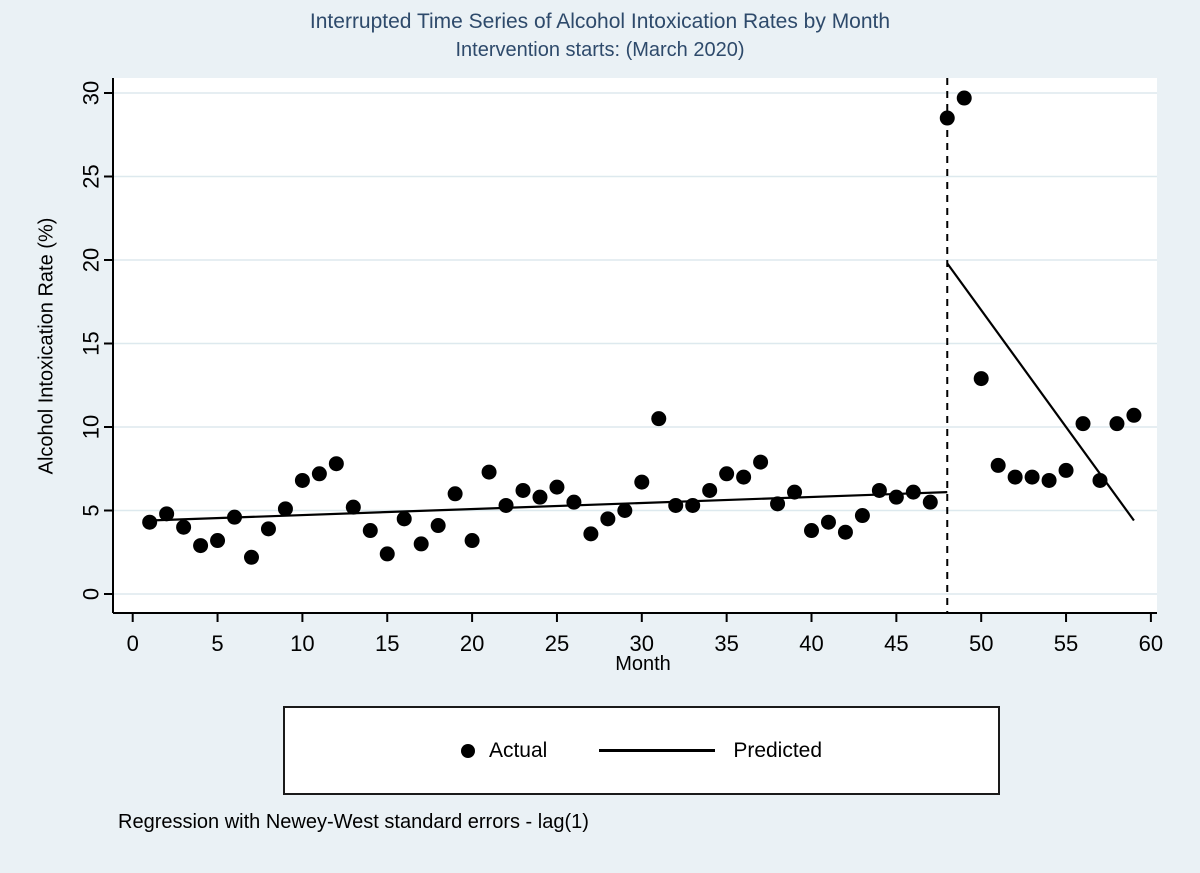  I want to click on x-tick-label-50: 50, so click(981, 643).